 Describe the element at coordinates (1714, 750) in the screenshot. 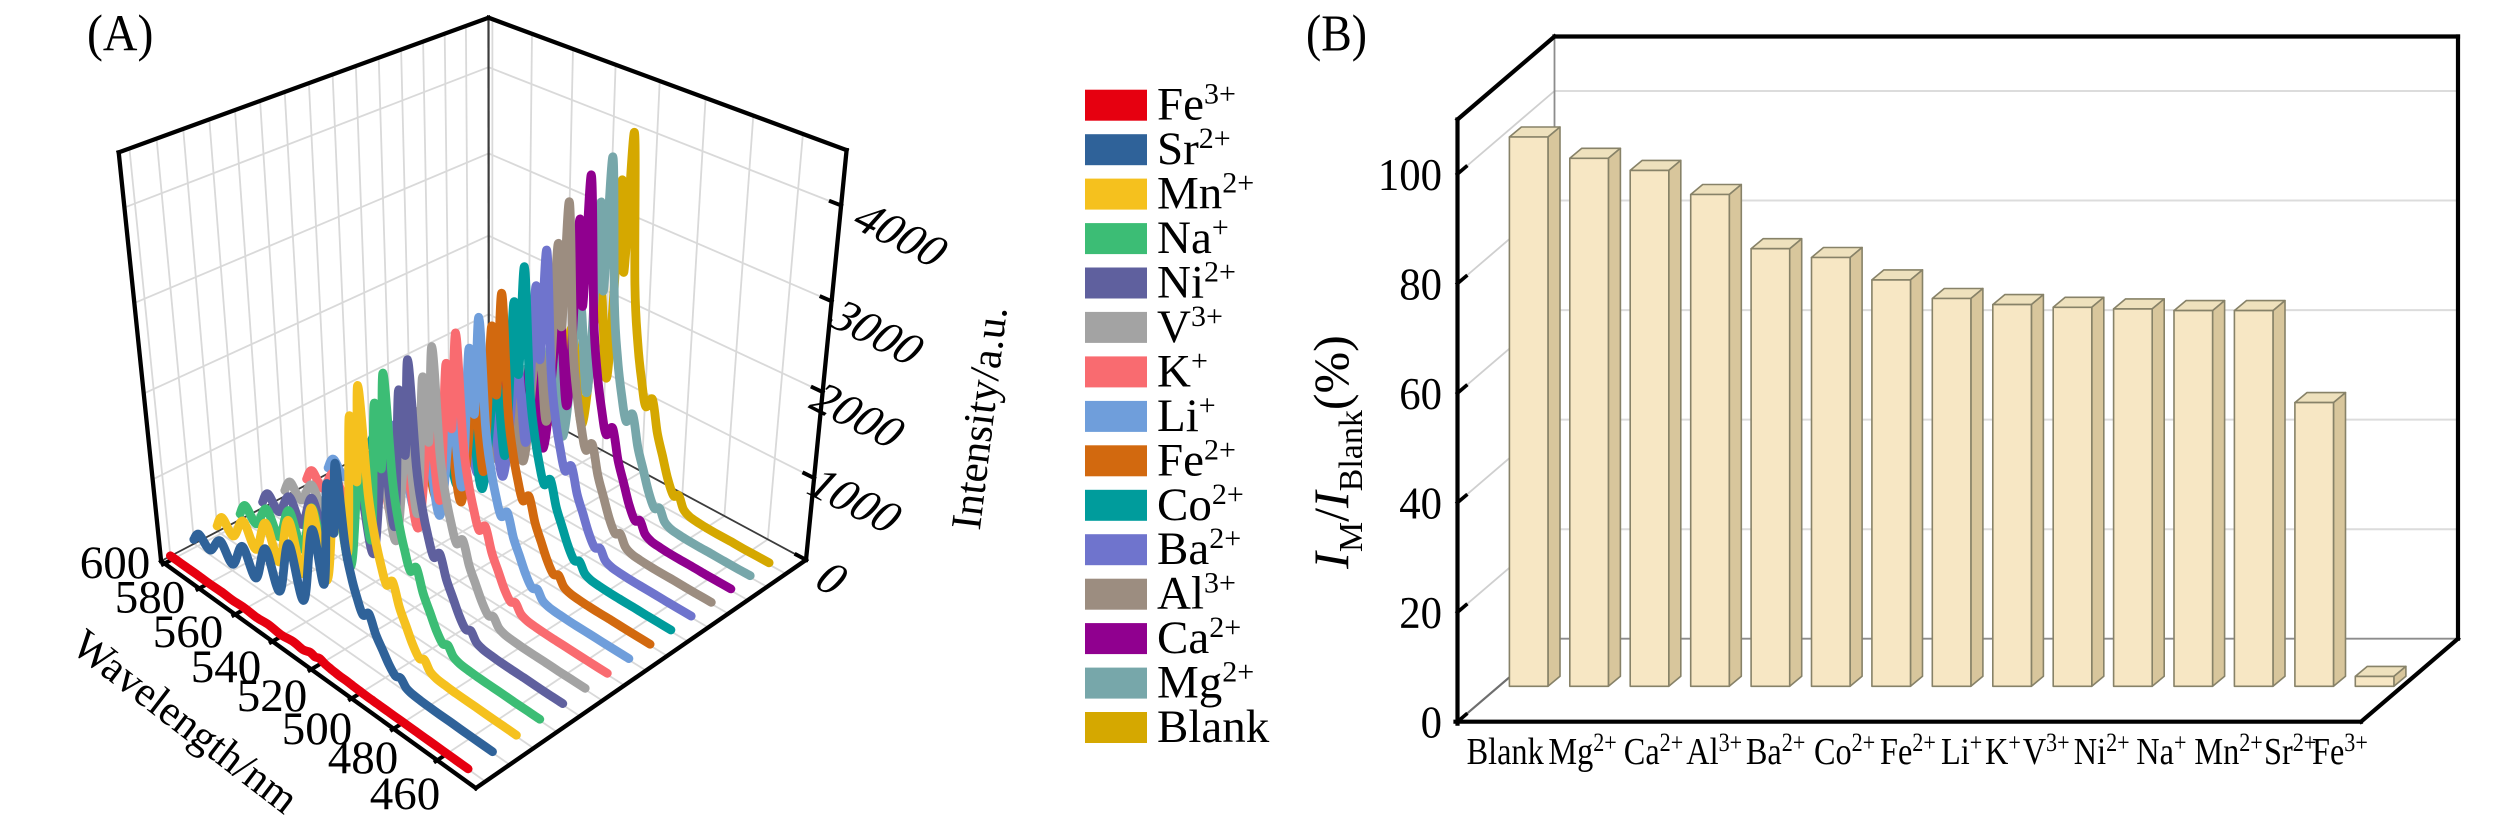

I see `svg-text: Al3+` at that location.